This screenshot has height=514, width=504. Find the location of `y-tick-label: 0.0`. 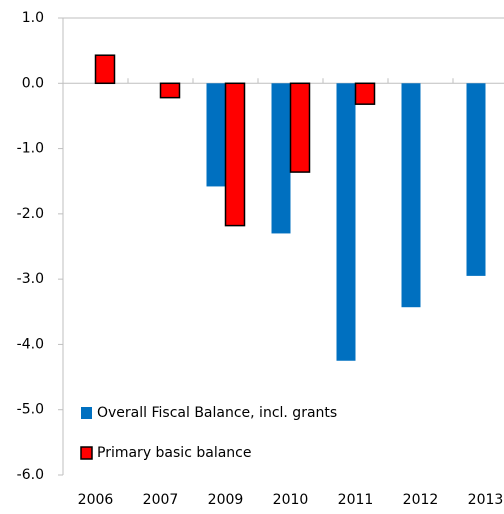

y-tick-label: 0.0 is located at coordinates (33, 83).